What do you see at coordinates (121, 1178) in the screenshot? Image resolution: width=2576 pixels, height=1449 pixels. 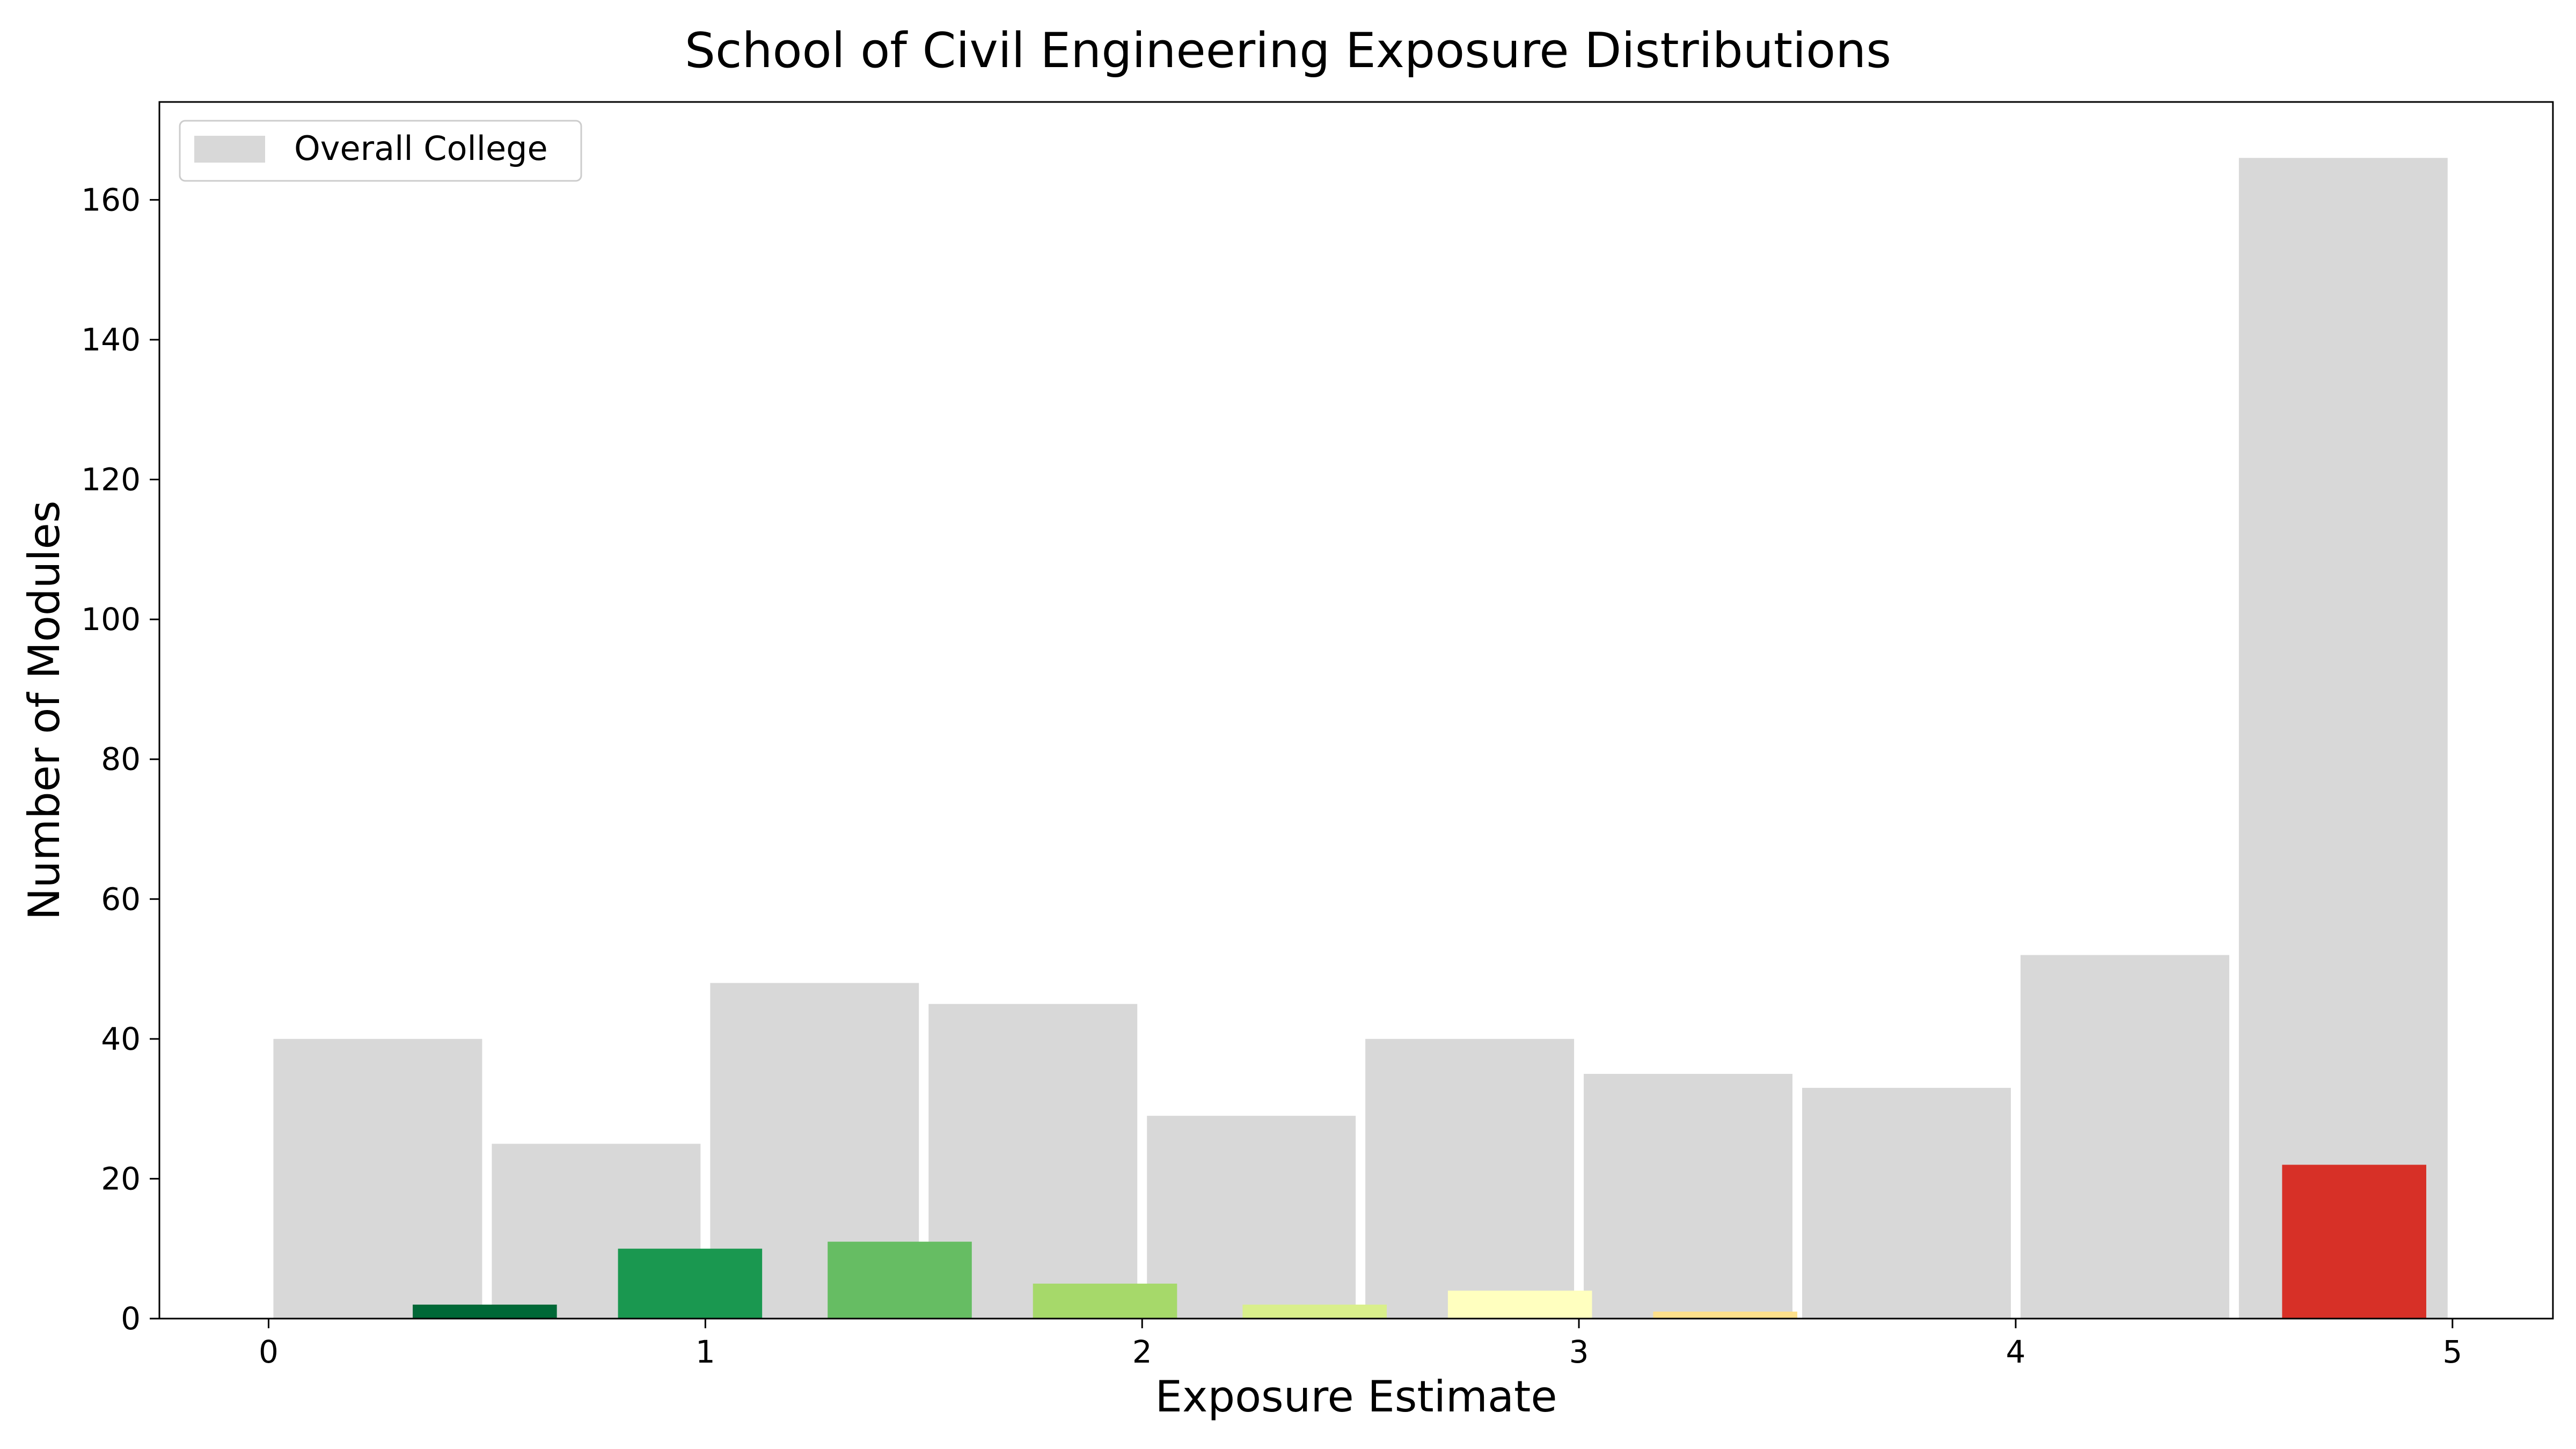 I see `y-tick-label-1: 20` at bounding box center [121, 1178].